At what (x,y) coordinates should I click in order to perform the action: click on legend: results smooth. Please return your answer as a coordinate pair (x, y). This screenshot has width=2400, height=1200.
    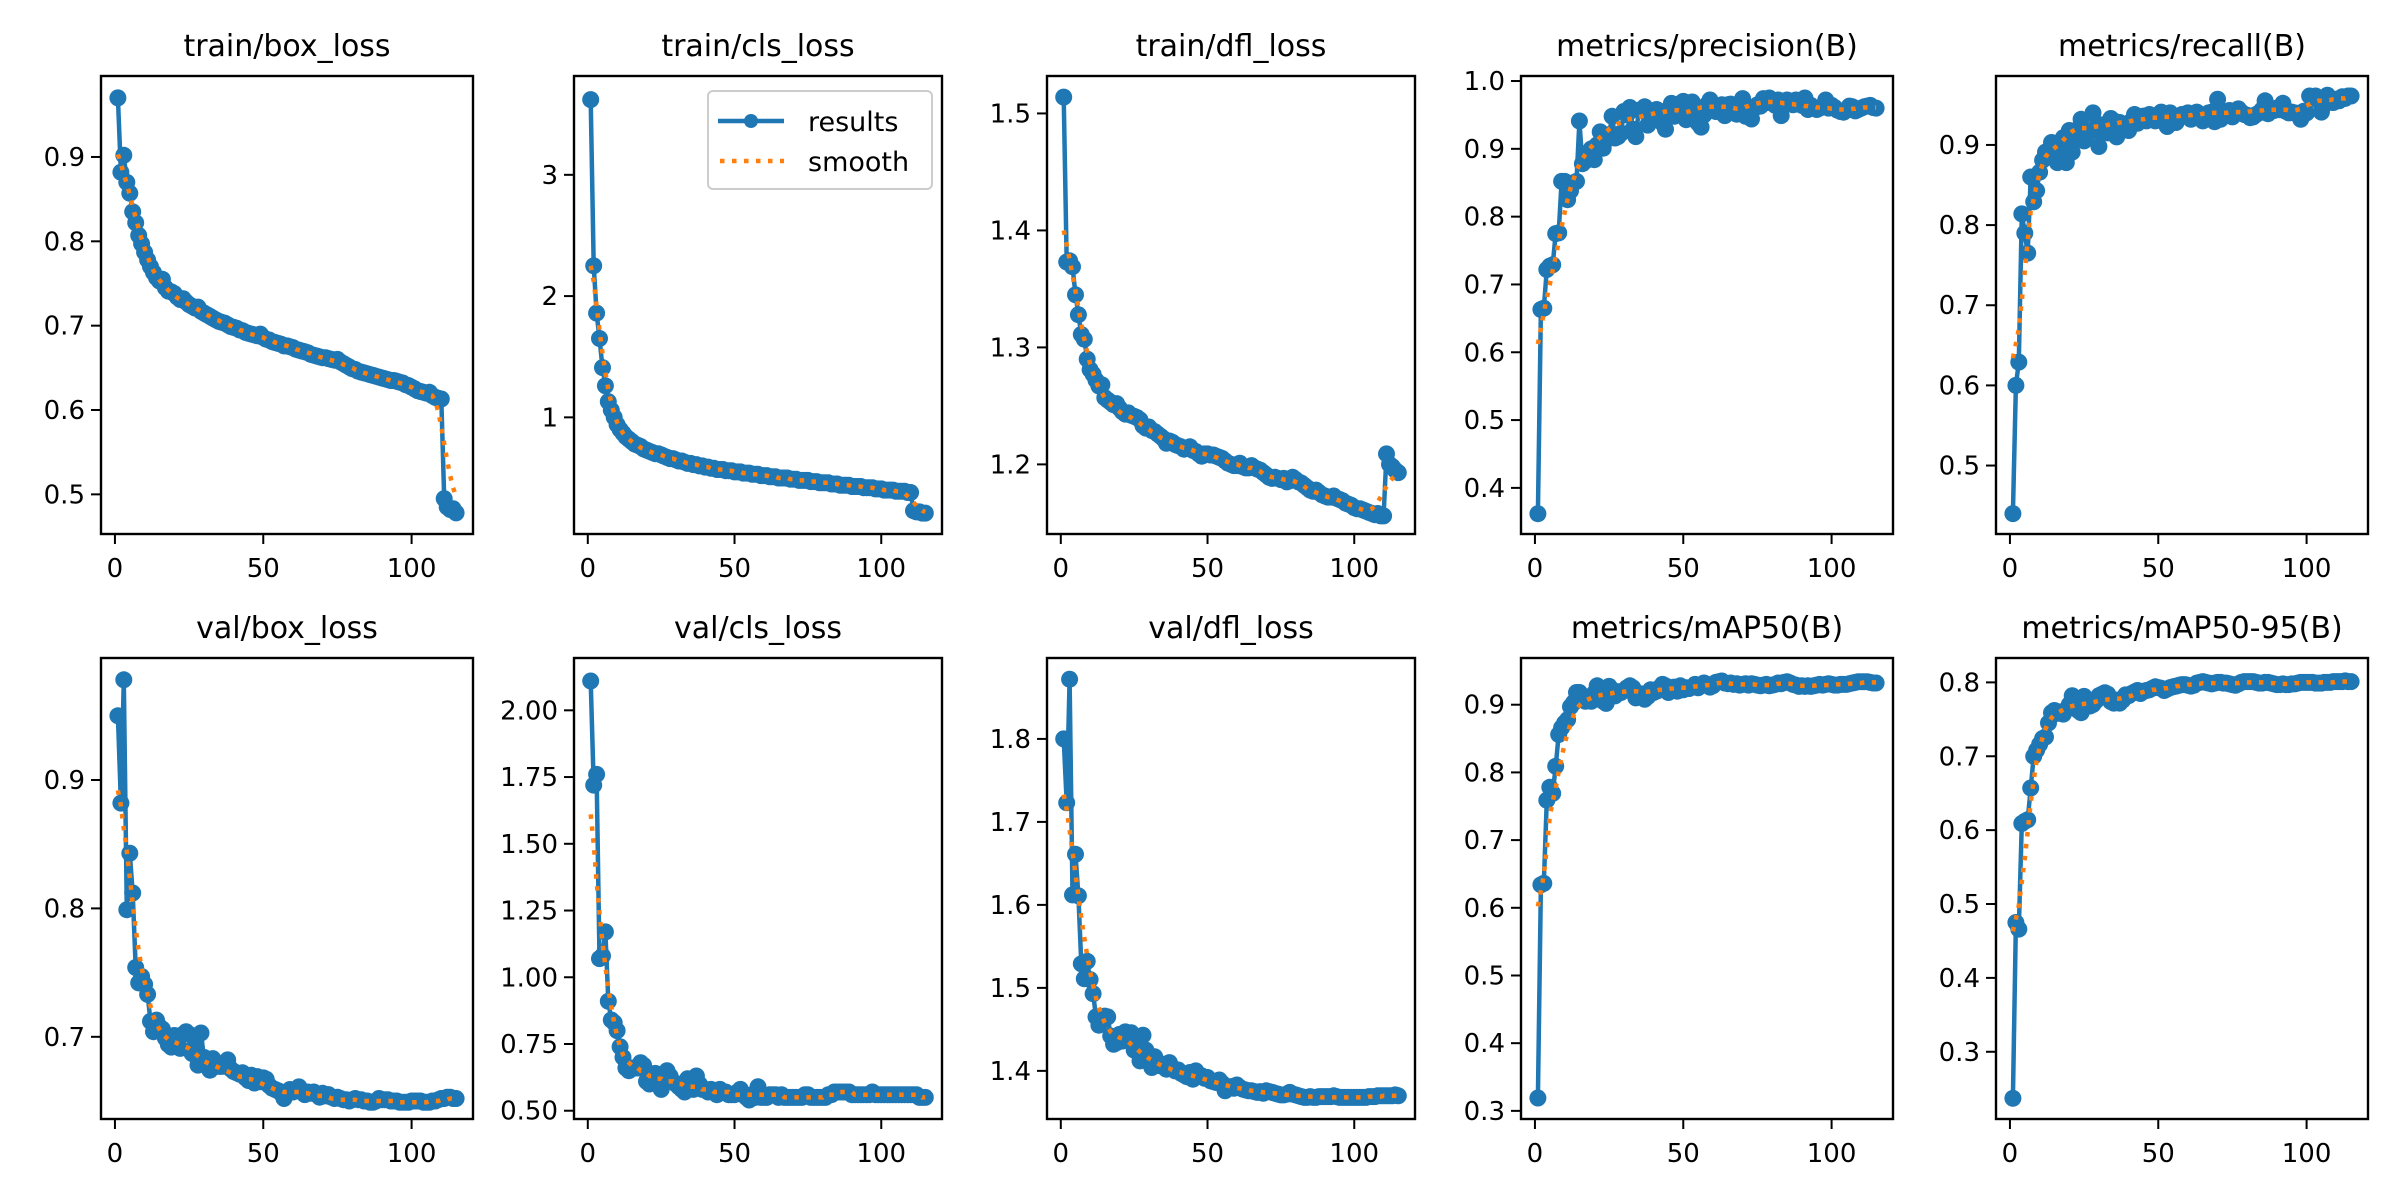
    Looking at the image, I should click on (820, 140).